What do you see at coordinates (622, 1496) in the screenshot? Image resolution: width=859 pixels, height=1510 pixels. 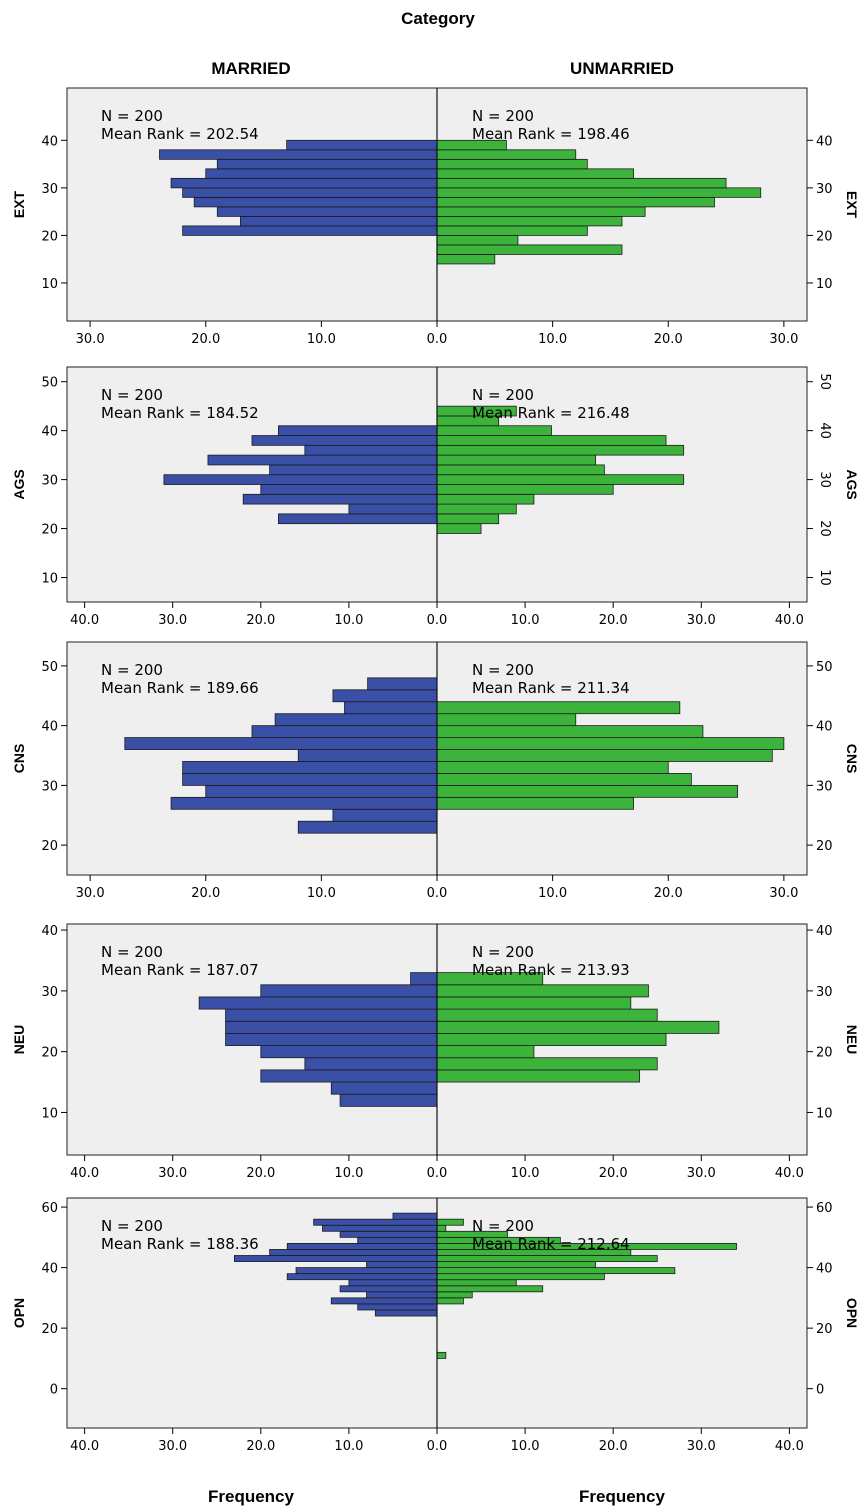 I see `x-axis-label-unmarried: Frequency` at bounding box center [622, 1496].